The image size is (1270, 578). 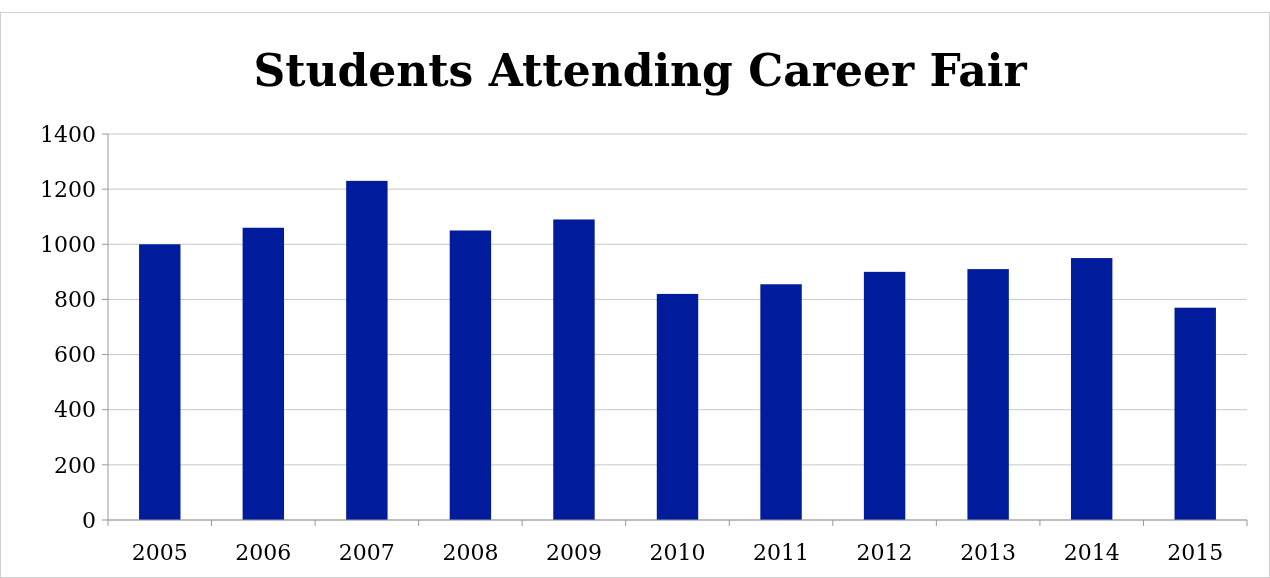 I want to click on y-tick-label: 1400, so click(x=68, y=134).